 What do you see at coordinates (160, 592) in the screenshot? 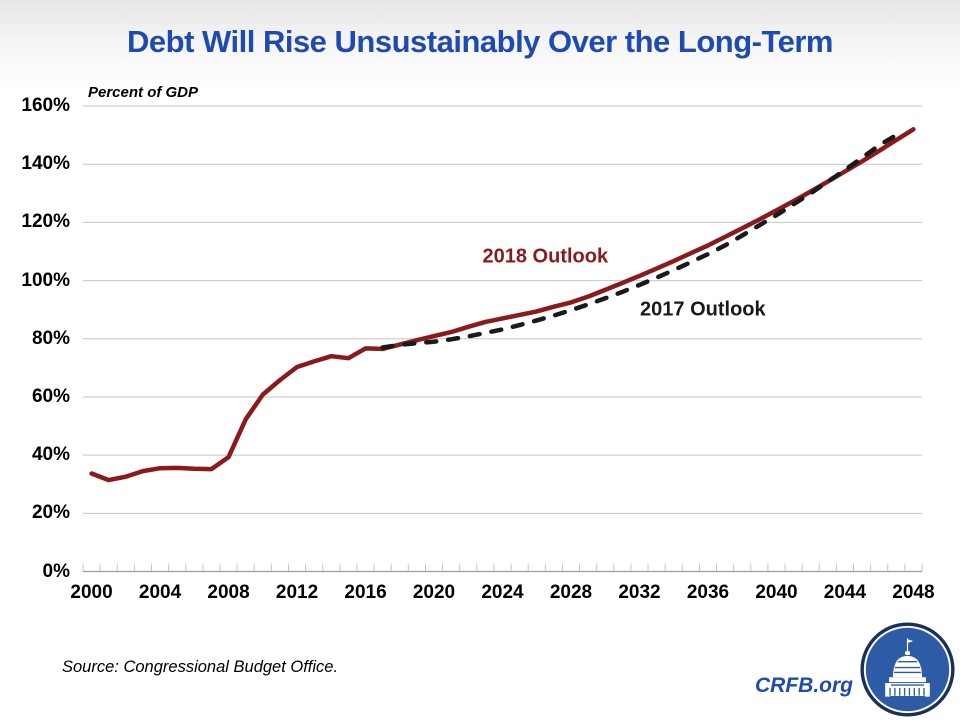
I see `x-tick-label: 2004` at bounding box center [160, 592].